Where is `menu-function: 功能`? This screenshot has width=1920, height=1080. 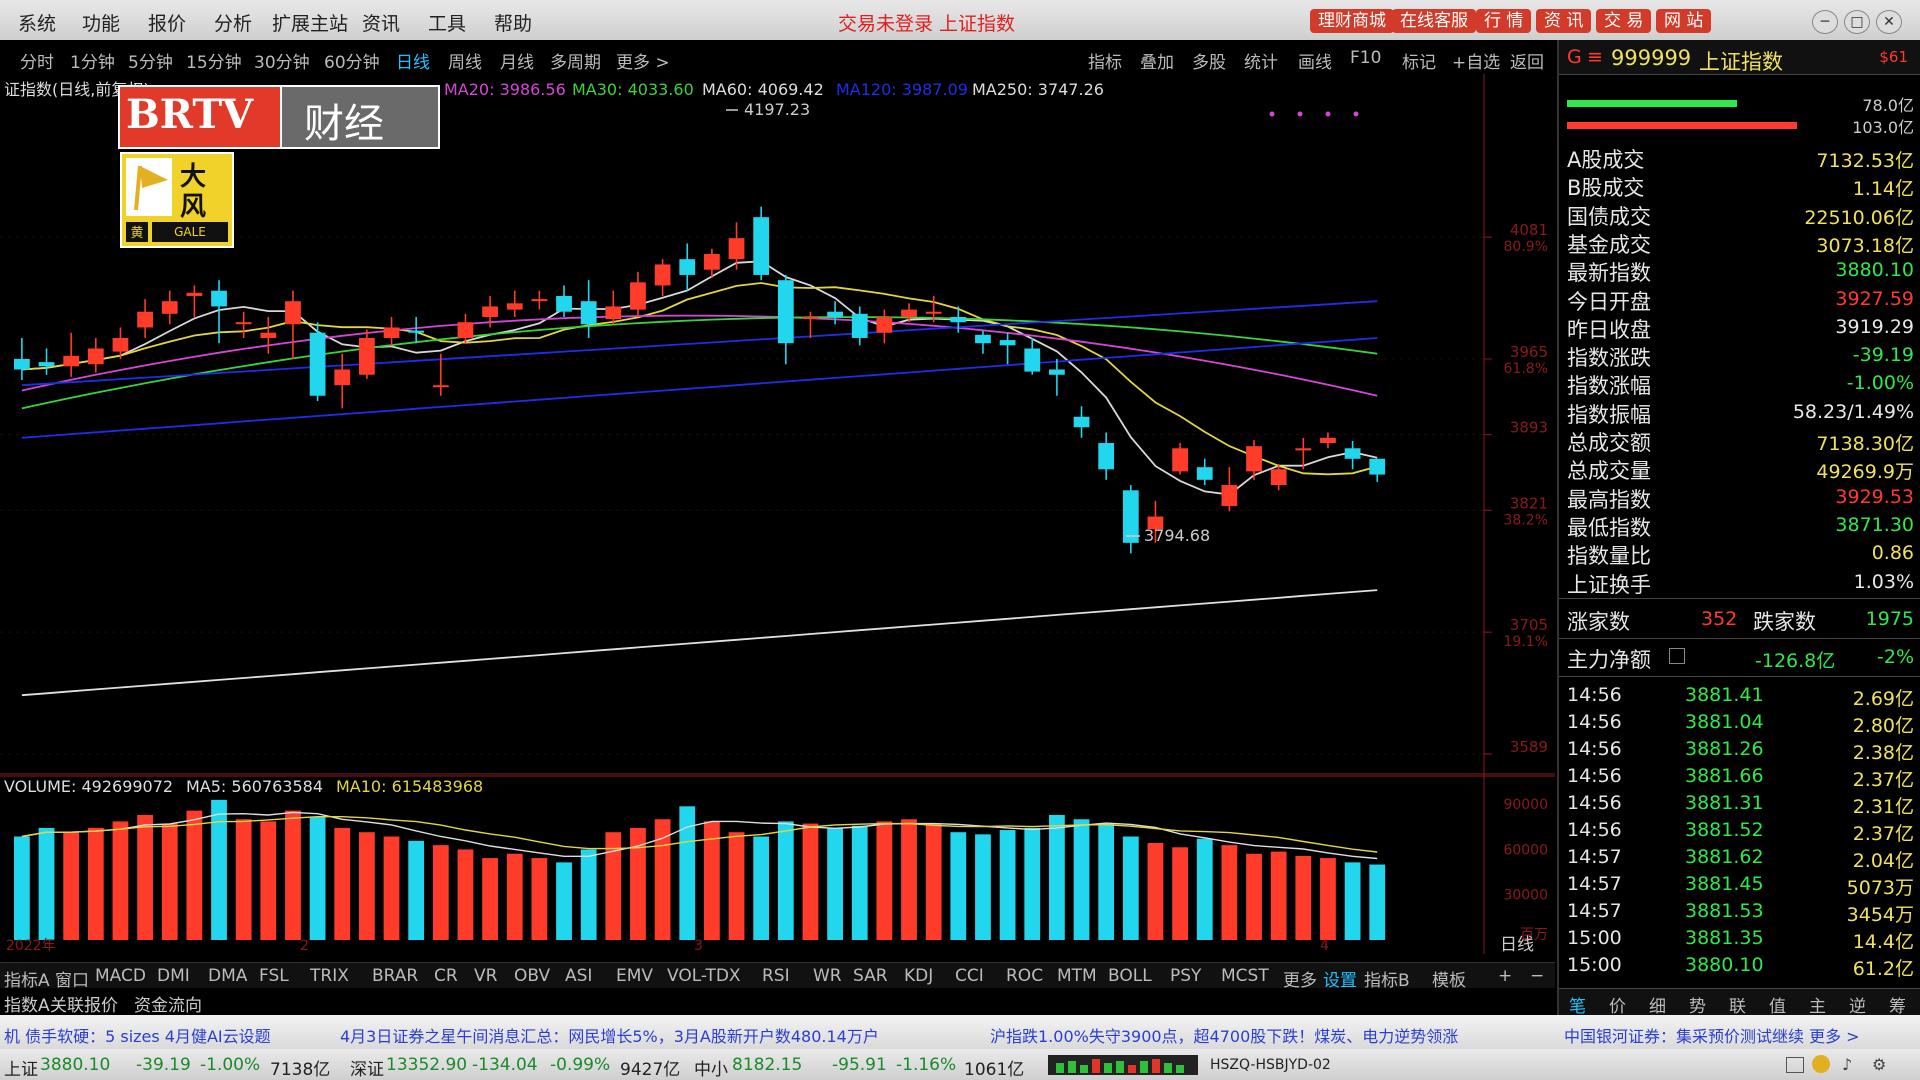 menu-function: 功能 is located at coordinates (101, 24).